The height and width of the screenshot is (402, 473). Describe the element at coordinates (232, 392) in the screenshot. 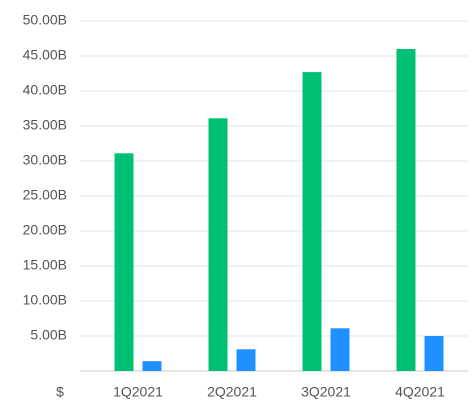

I see `x-tick-label: 2Q2021` at that location.